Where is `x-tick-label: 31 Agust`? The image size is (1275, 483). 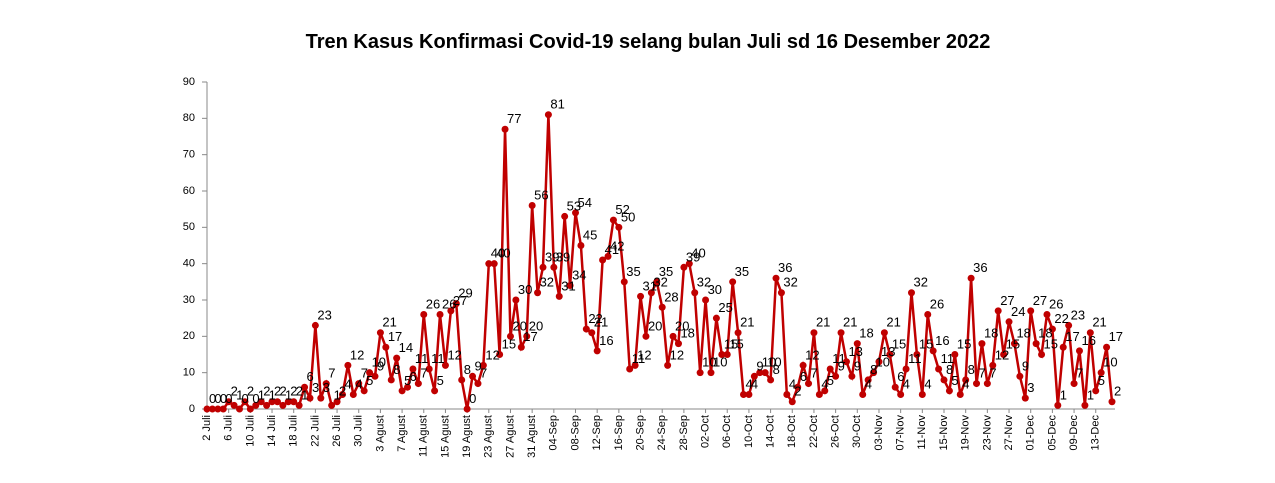
x-tick-label: 31 Agust is located at coordinates (532, 436).